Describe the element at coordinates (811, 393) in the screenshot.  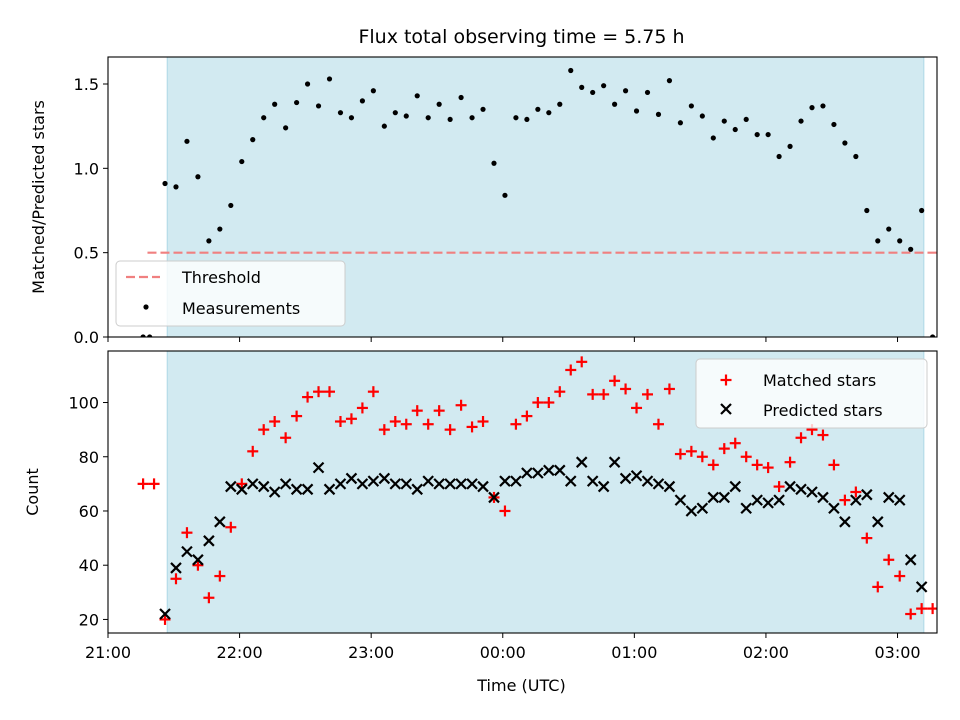
I see `bottom-legend-box` at that location.